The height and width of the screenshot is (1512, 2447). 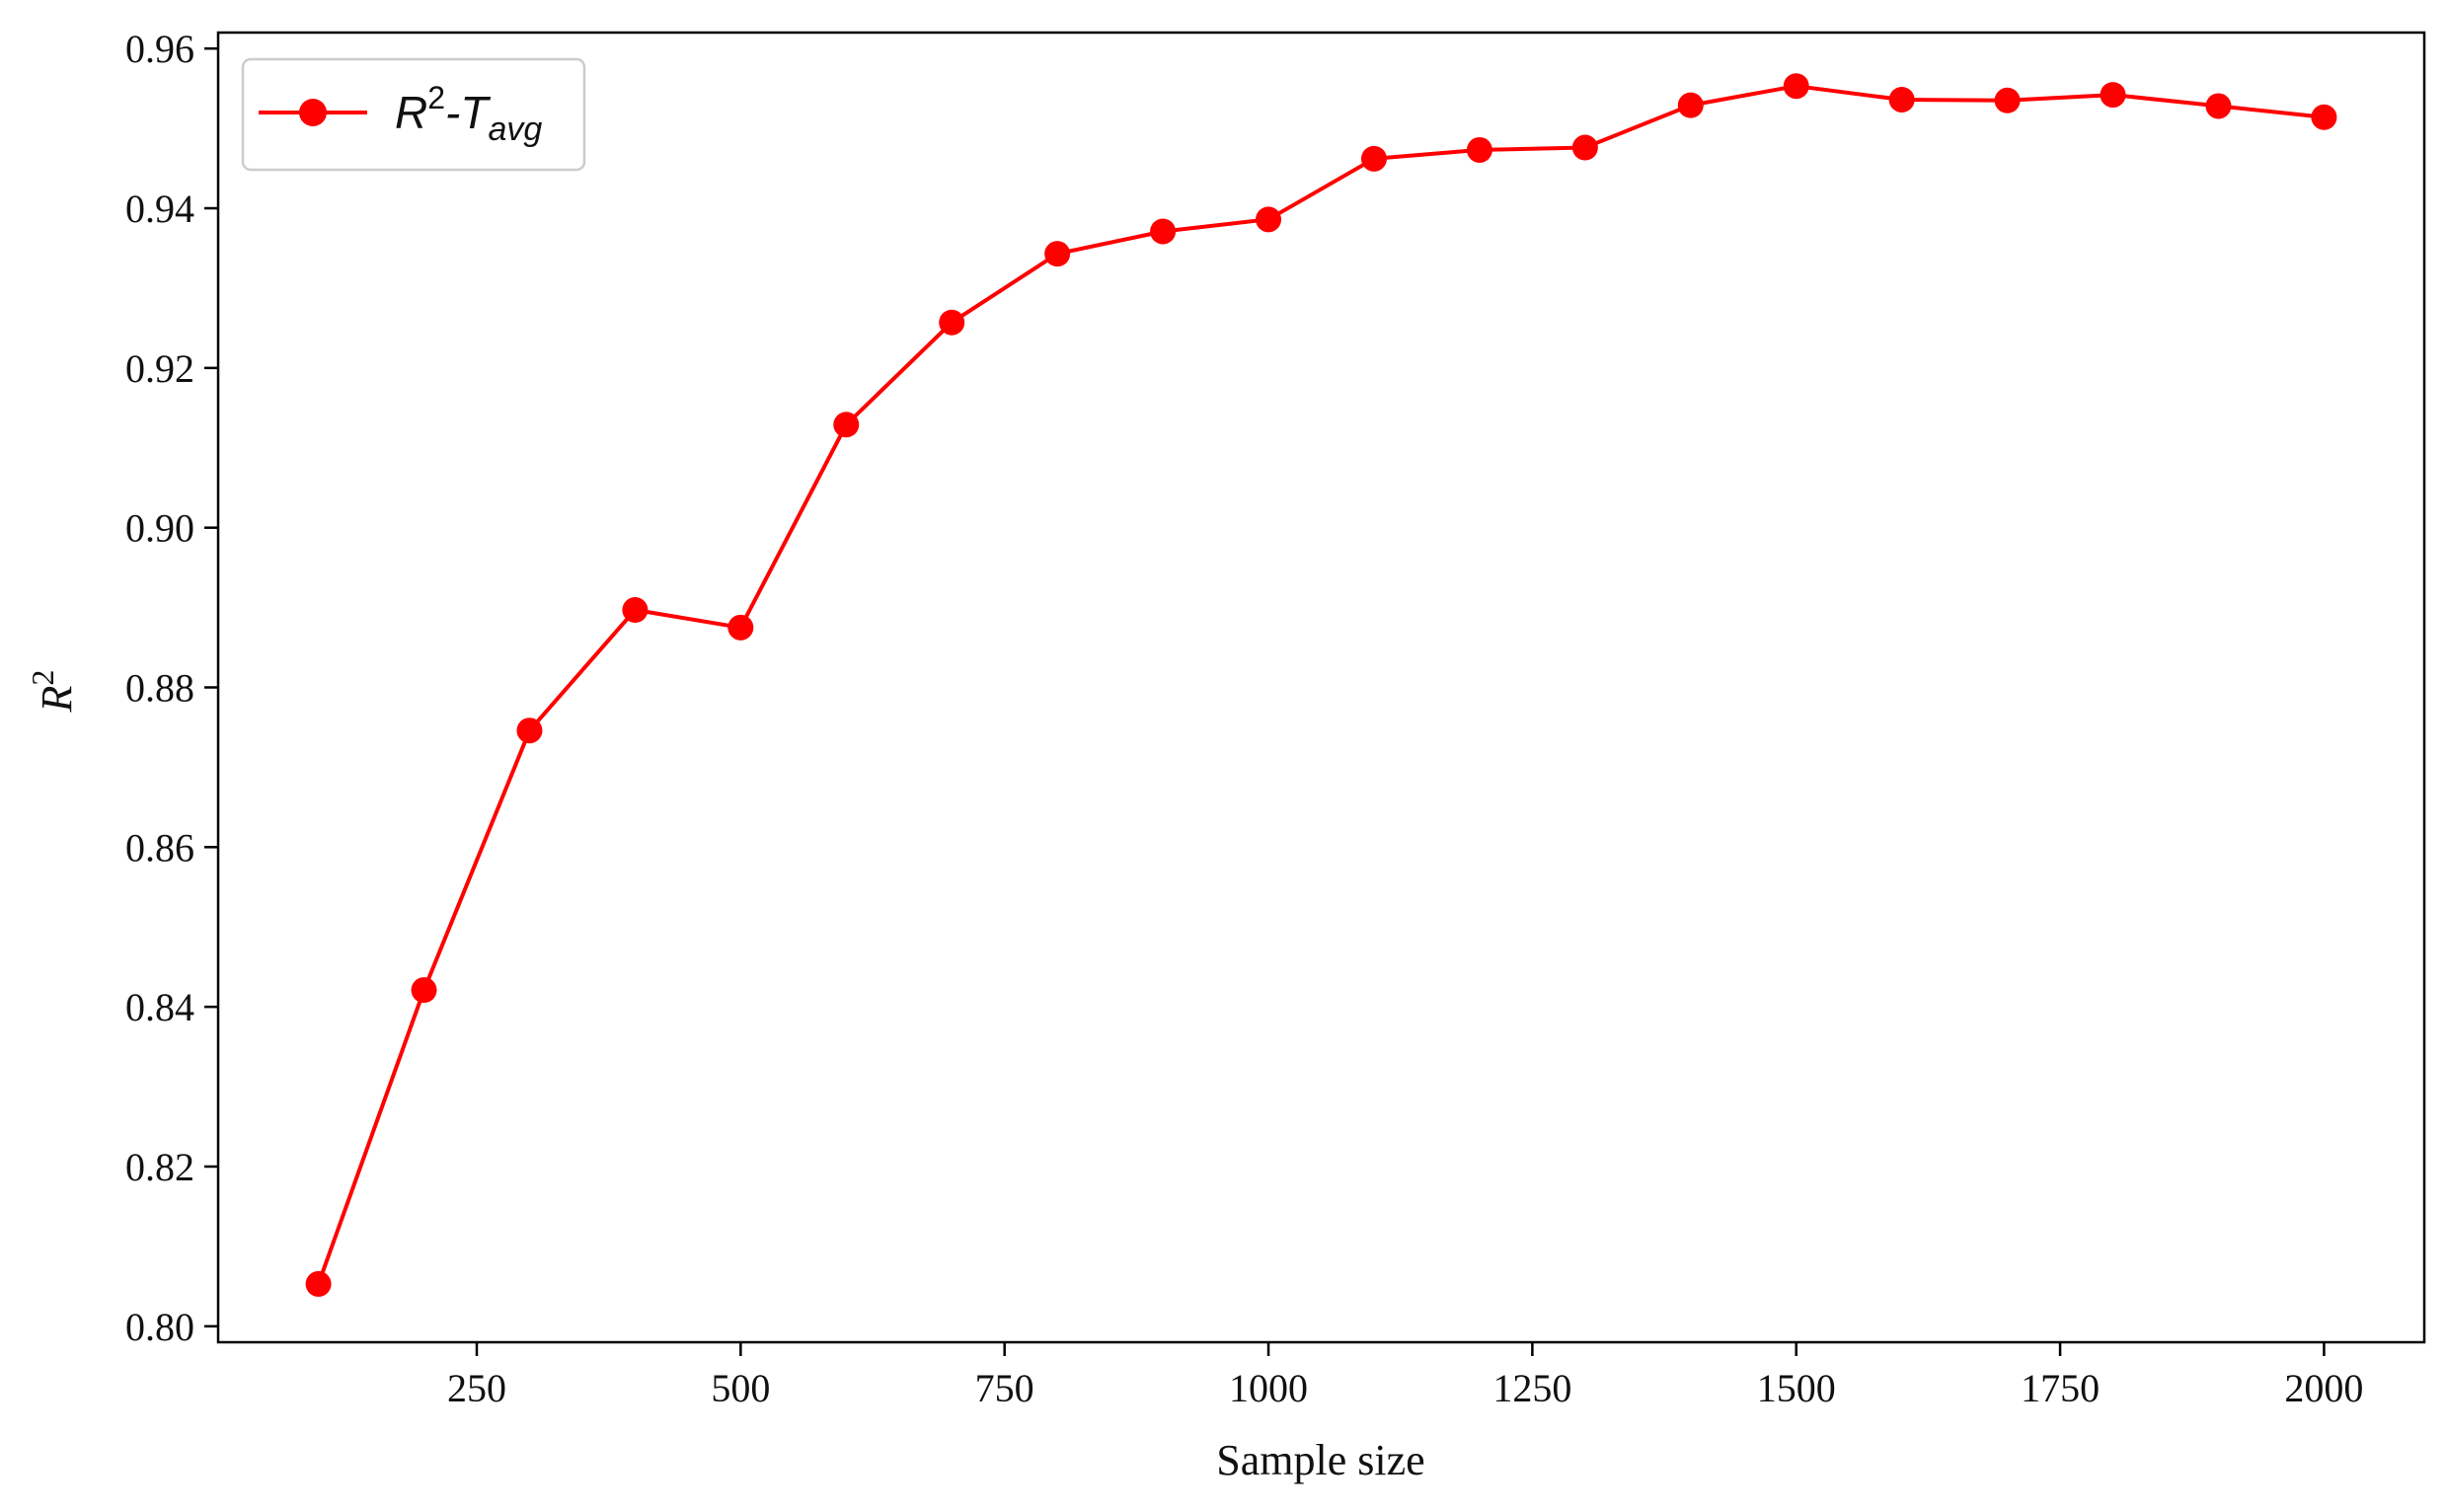 What do you see at coordinates (1004, 1388) in the screenshot?
I see `x-tick-label: 750` at bounding box center [1004, 1388].